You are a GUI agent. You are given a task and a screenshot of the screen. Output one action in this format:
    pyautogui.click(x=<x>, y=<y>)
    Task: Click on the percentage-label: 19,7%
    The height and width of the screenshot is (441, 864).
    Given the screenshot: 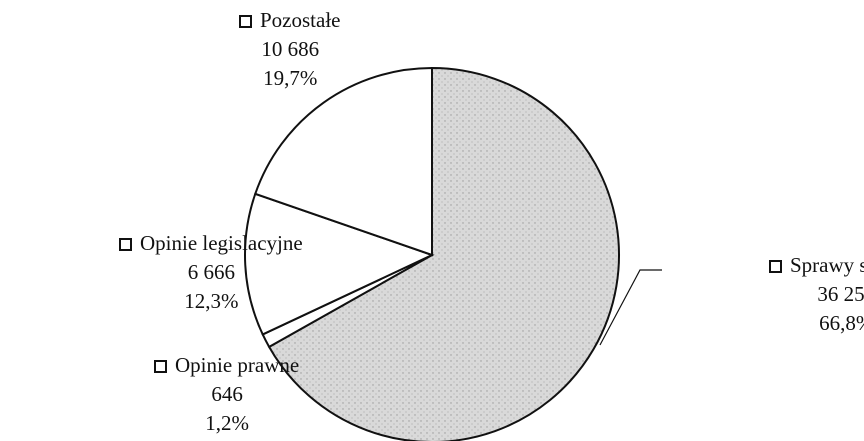 What is the action you would take?
    pyautogui.click(x=290, y=78)
    